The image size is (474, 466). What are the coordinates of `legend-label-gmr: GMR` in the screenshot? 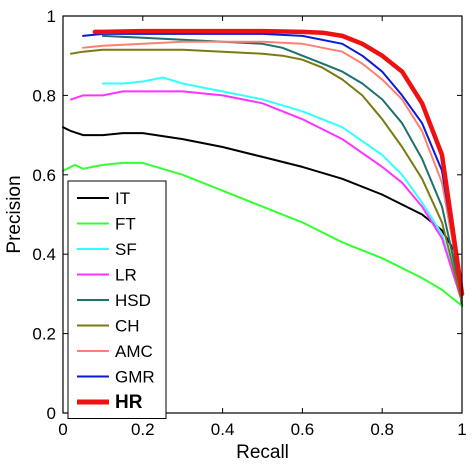 It's located at (135, 377).